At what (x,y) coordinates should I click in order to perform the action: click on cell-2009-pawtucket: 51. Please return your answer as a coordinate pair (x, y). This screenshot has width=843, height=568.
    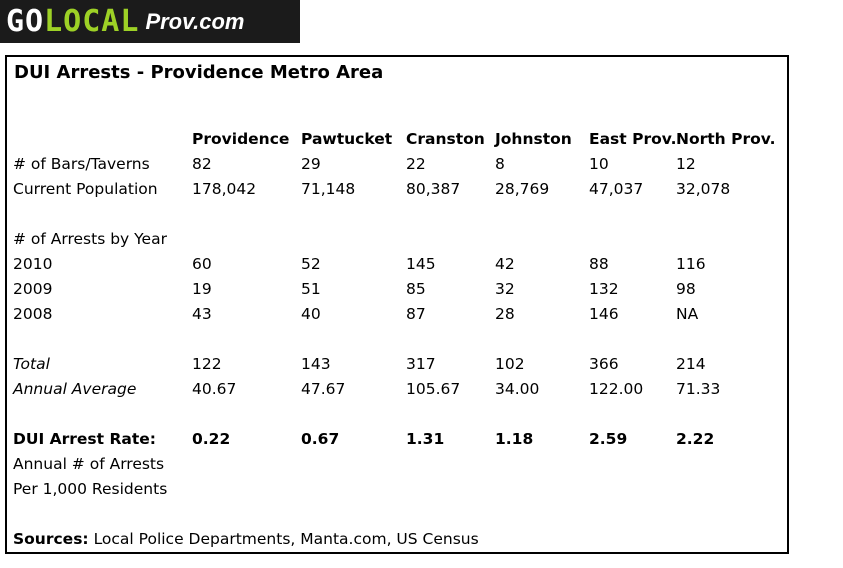
    Looking at the image, I should click on (311, 289).